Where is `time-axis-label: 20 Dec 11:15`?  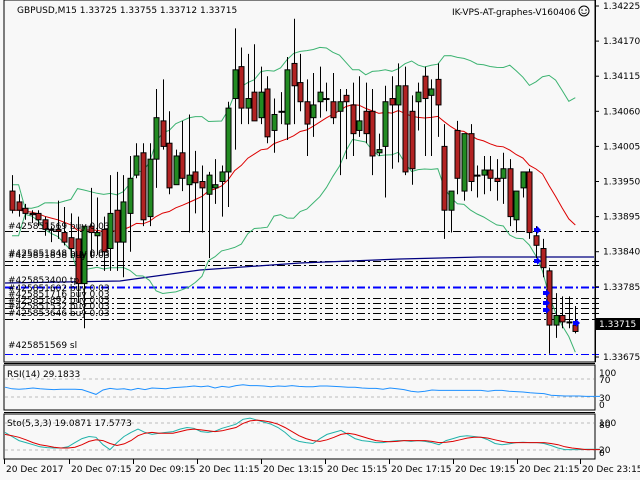 time-axis-label: 20 Dec 11:15 is located at coordinates (229, 470).